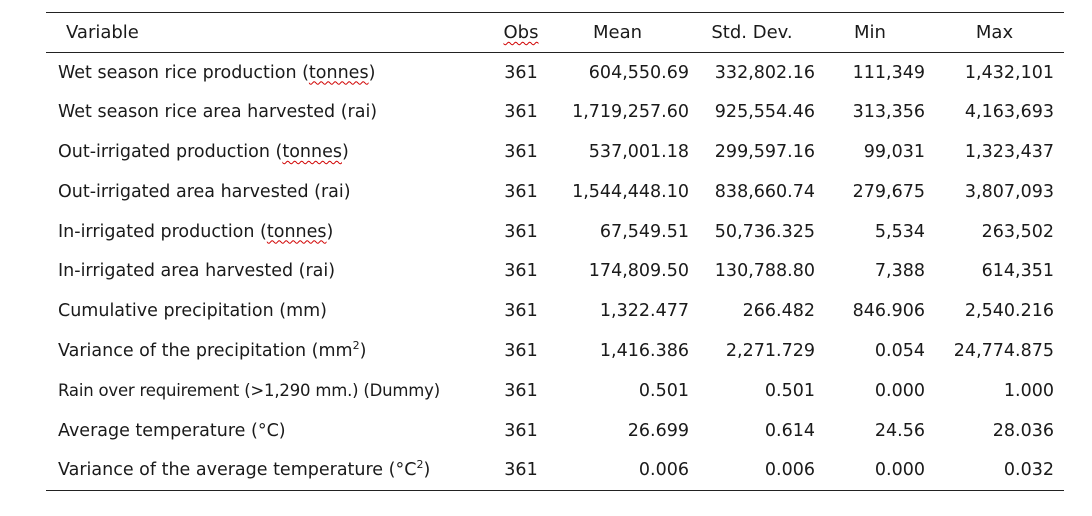 The height and width of the screenshot is (516, 1092). I want to click on cell-variable: Average temperature (°C), so click(271, 431).